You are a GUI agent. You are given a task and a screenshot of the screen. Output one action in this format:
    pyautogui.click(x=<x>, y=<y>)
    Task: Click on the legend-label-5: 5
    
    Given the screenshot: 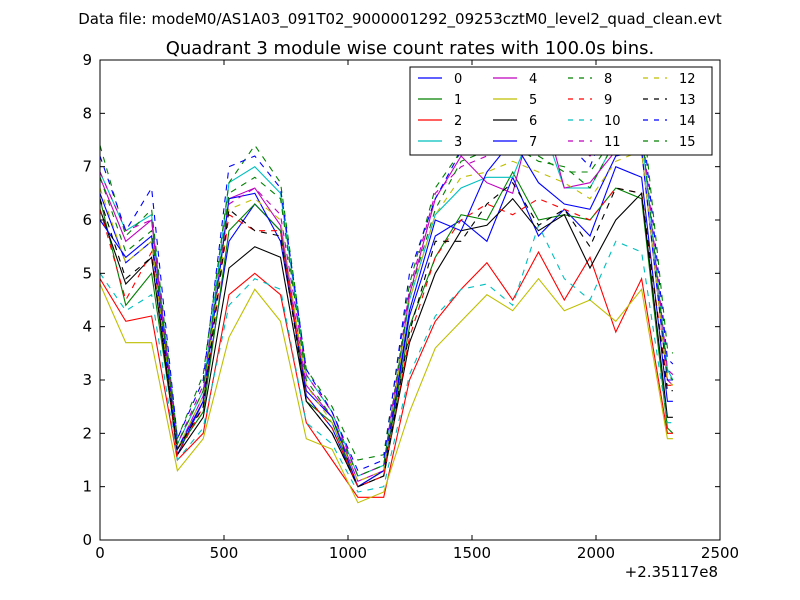 What is the action you would take?
    pyautogui.click(x=533, y=100)
    